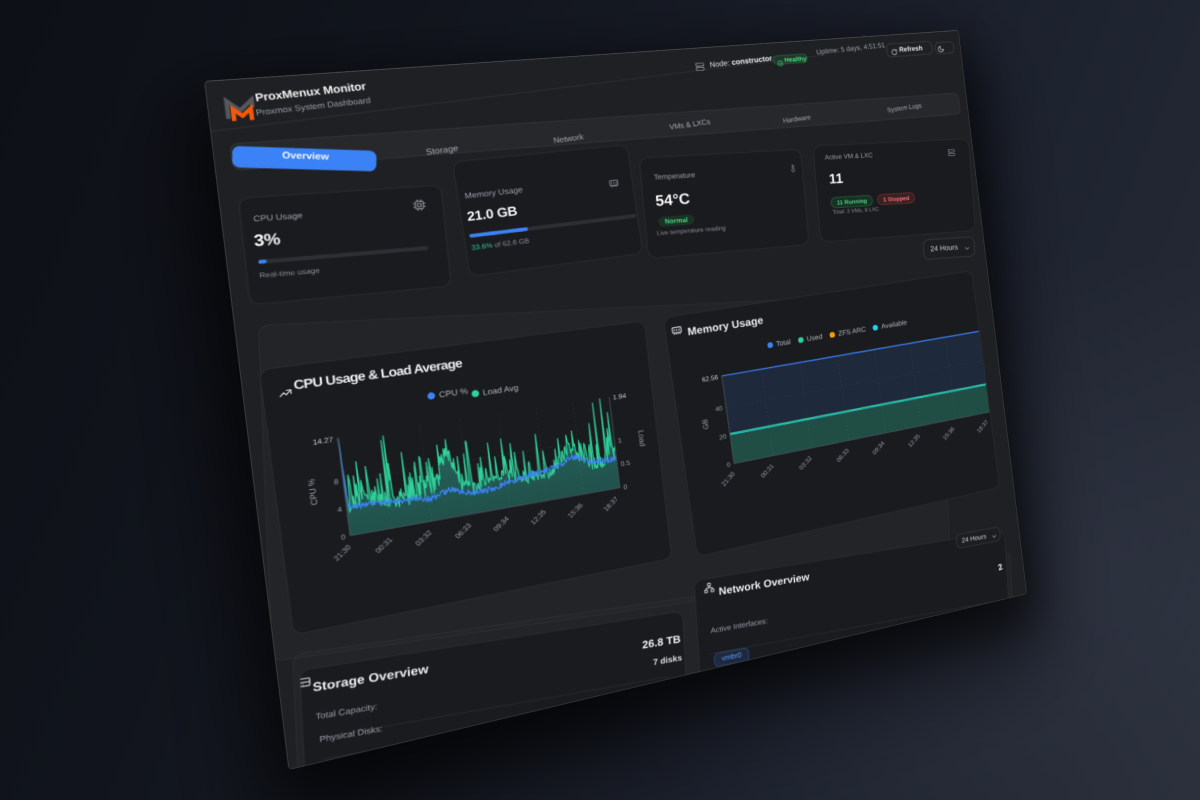 The width and height of the screenshot is (1200, 800). Describe the element at coordinates (620, 440) in the screenshot. I see `svg-text: 1` at that location.